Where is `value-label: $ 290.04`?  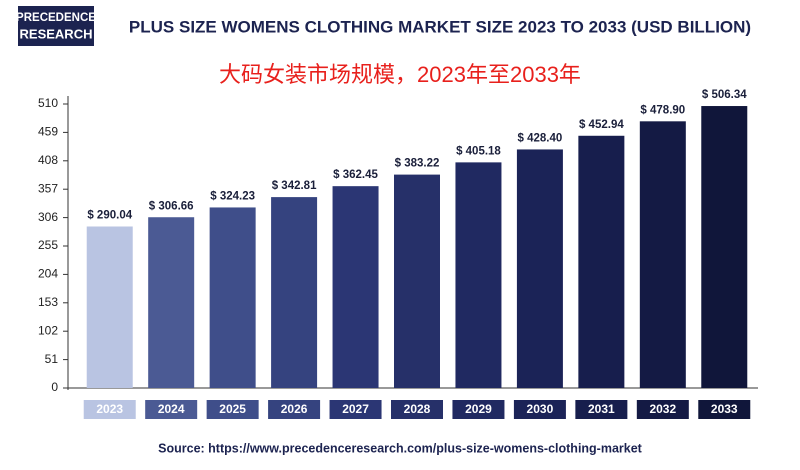
value-label: $ 290.04 is located at coordinates (109, 216).